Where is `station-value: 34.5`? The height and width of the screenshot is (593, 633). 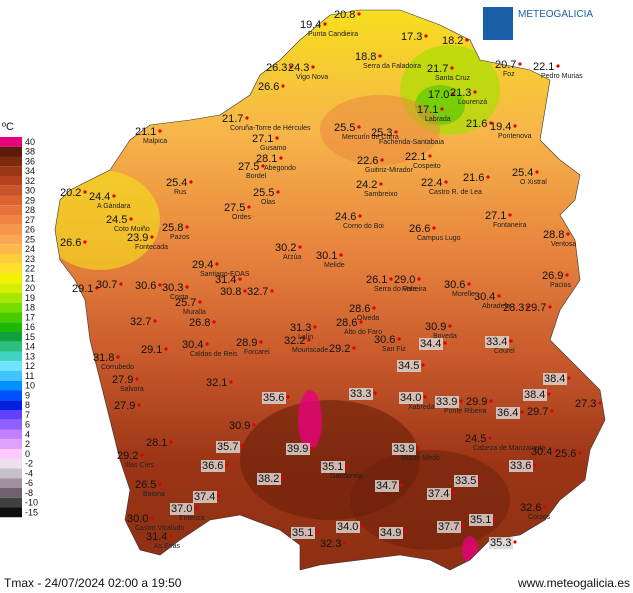
station-value: 34.5 is located at coordinates (408, 366).